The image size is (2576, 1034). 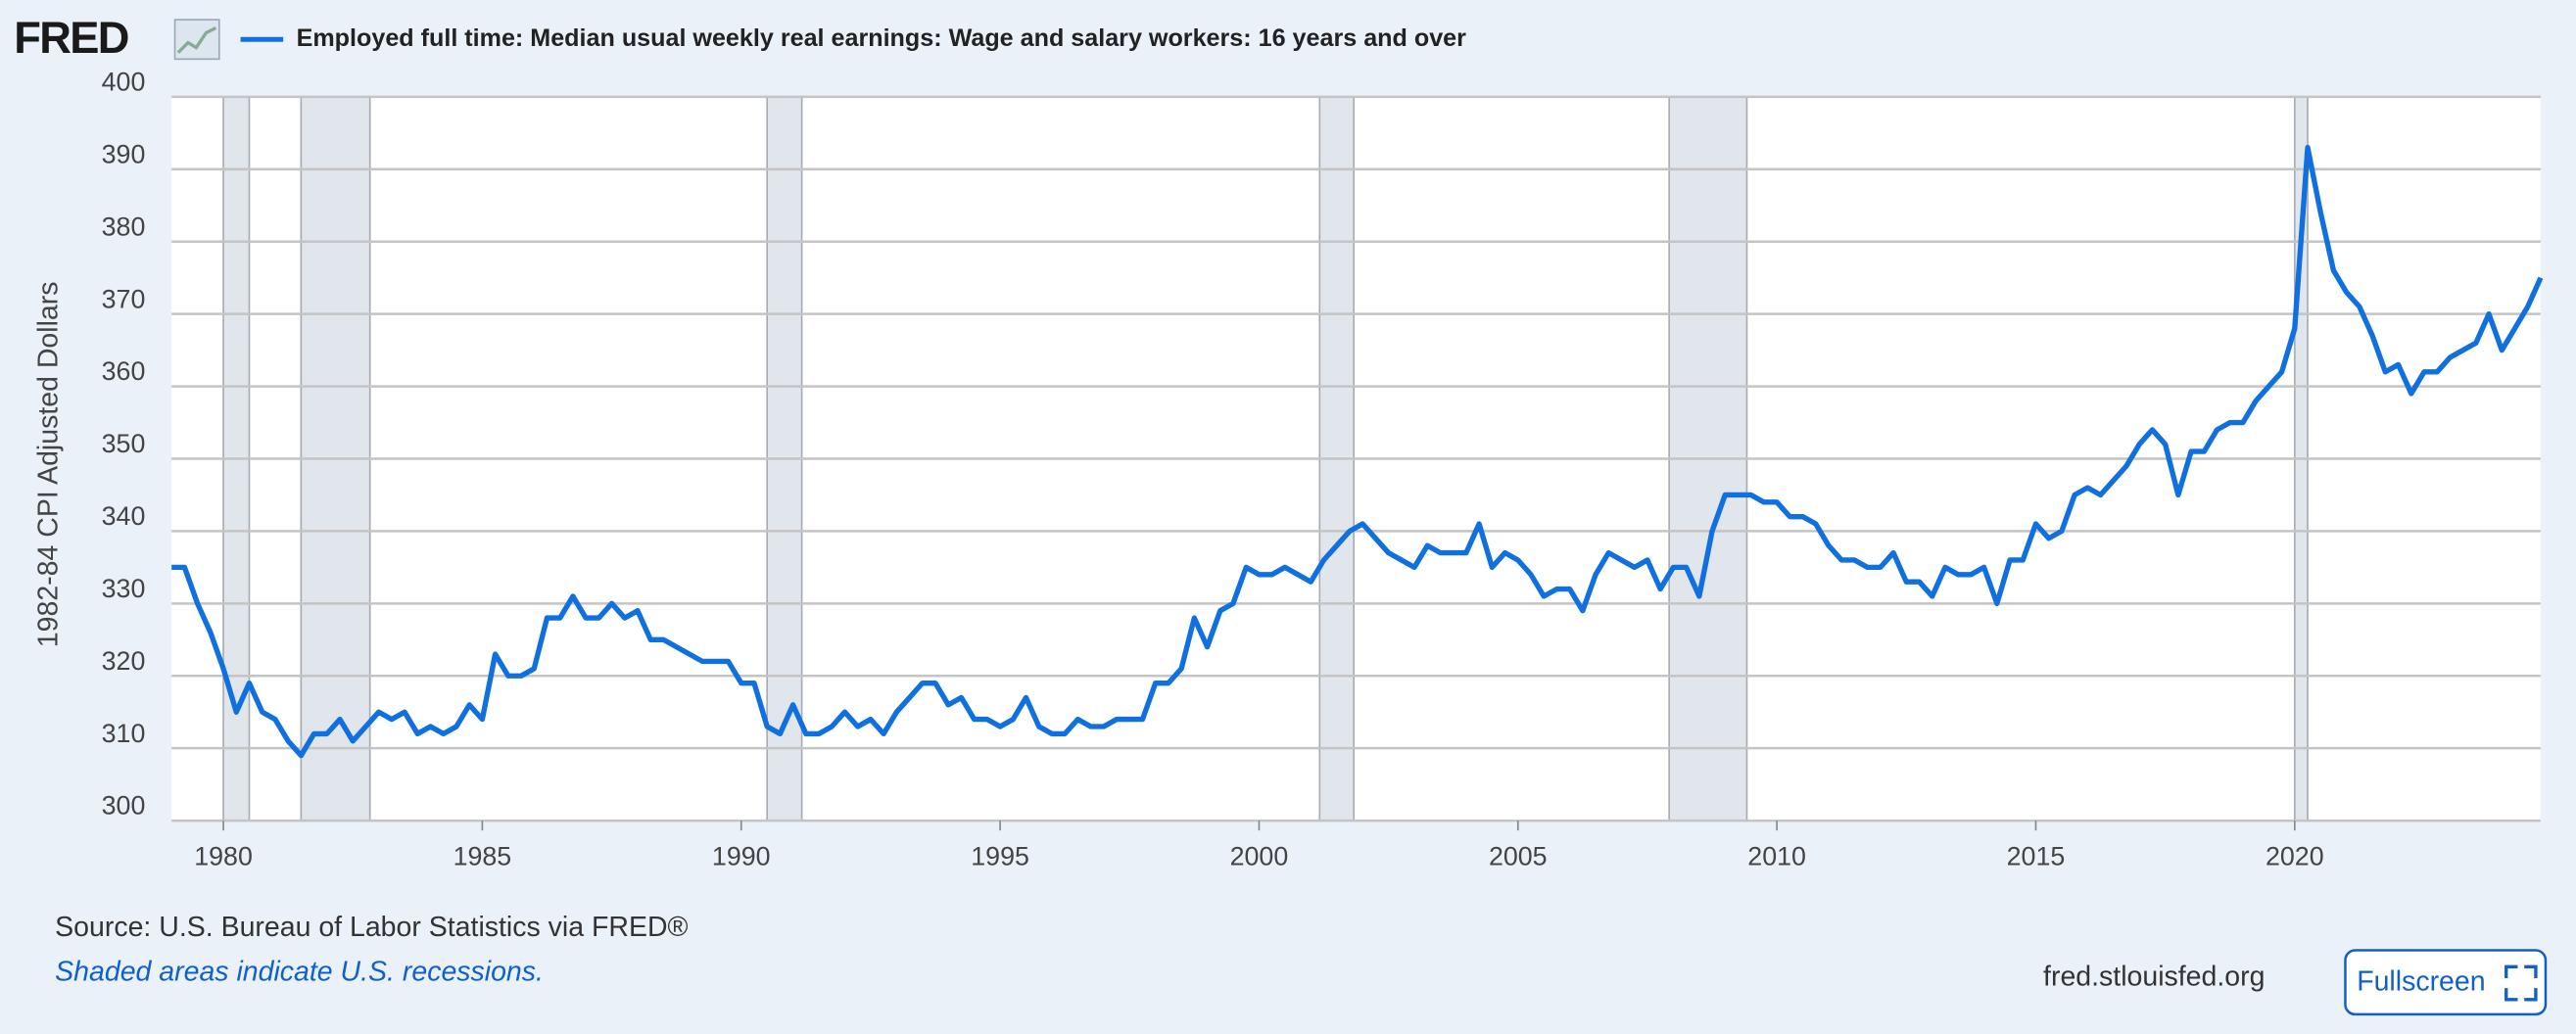 What do you see at coordinates (2154, 977) in the screenshot?
I see `site: fred.stlouisfed.org` at bounding box center [2154, 977].